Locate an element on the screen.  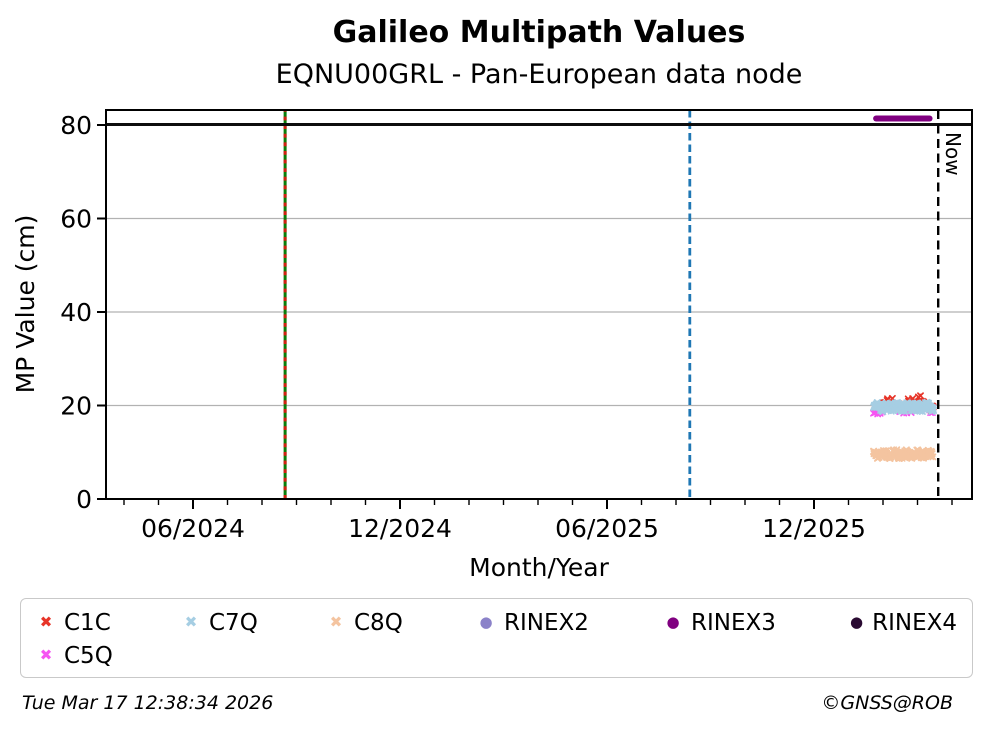
footer-timestamp: Tue Mar 17 12:38:34 2026 is located at coordinates (148, 703).